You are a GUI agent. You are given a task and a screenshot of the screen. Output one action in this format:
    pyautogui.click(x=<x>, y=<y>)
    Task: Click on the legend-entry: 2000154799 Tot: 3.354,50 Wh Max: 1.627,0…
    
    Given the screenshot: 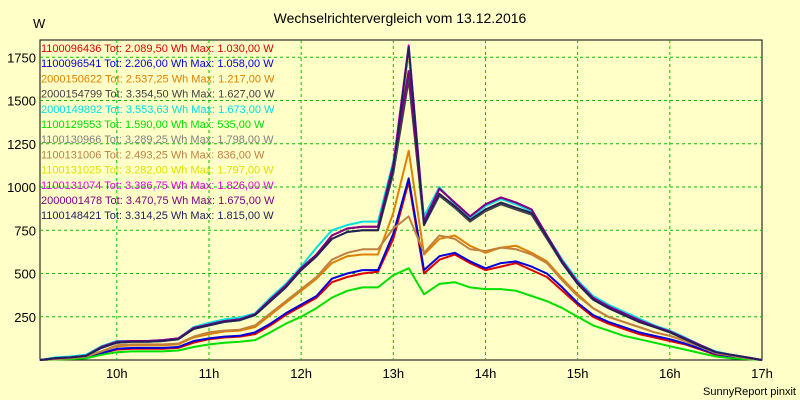 What is the action you would take?
    pyautogui.click(x=158, y=95)
    